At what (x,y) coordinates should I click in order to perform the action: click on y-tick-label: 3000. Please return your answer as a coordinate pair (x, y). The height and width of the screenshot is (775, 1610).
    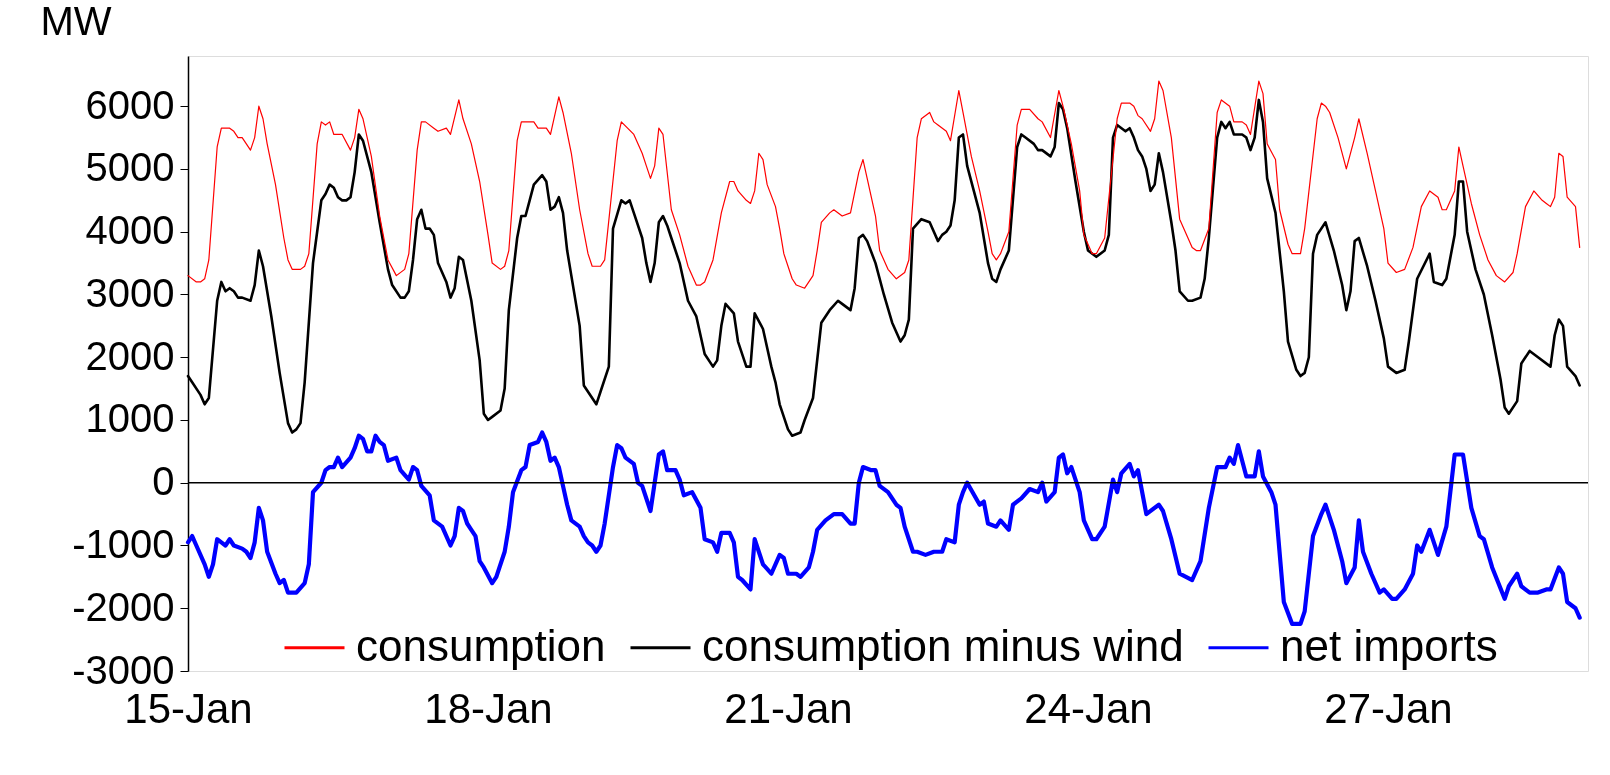
    Looking at the image, I should click on (130, 292).